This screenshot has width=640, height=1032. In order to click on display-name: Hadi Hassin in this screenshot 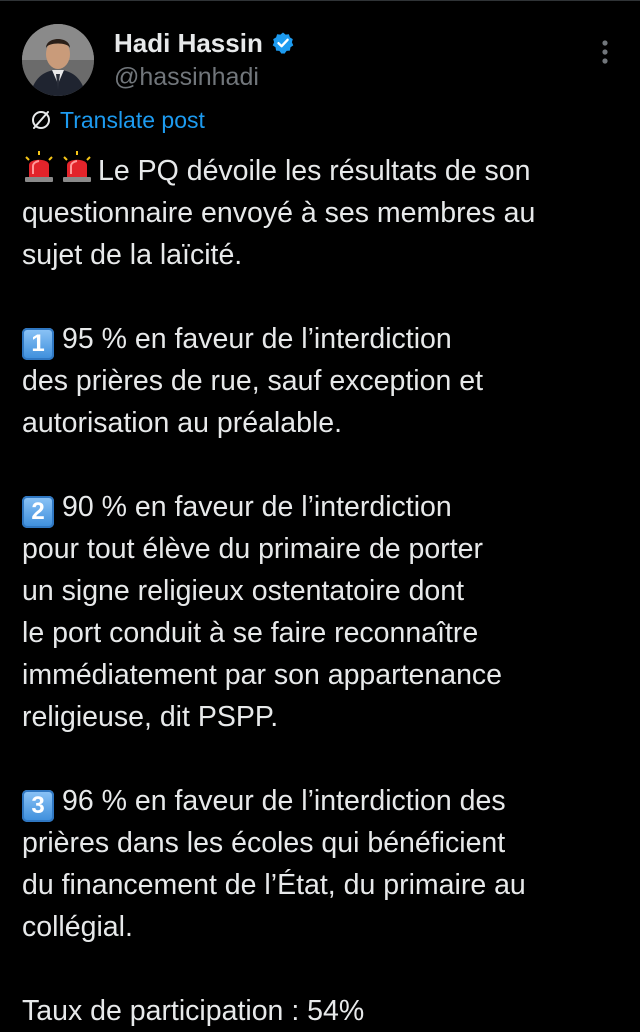, I will do `click(188, 43)`.